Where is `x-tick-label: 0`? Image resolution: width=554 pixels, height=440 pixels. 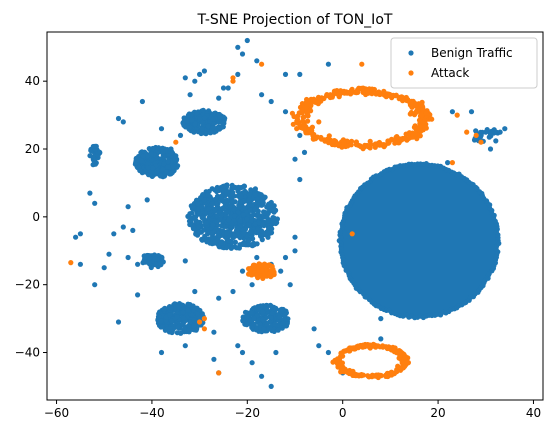 x-tick-label: 0 is located at coordinates (343, 413).